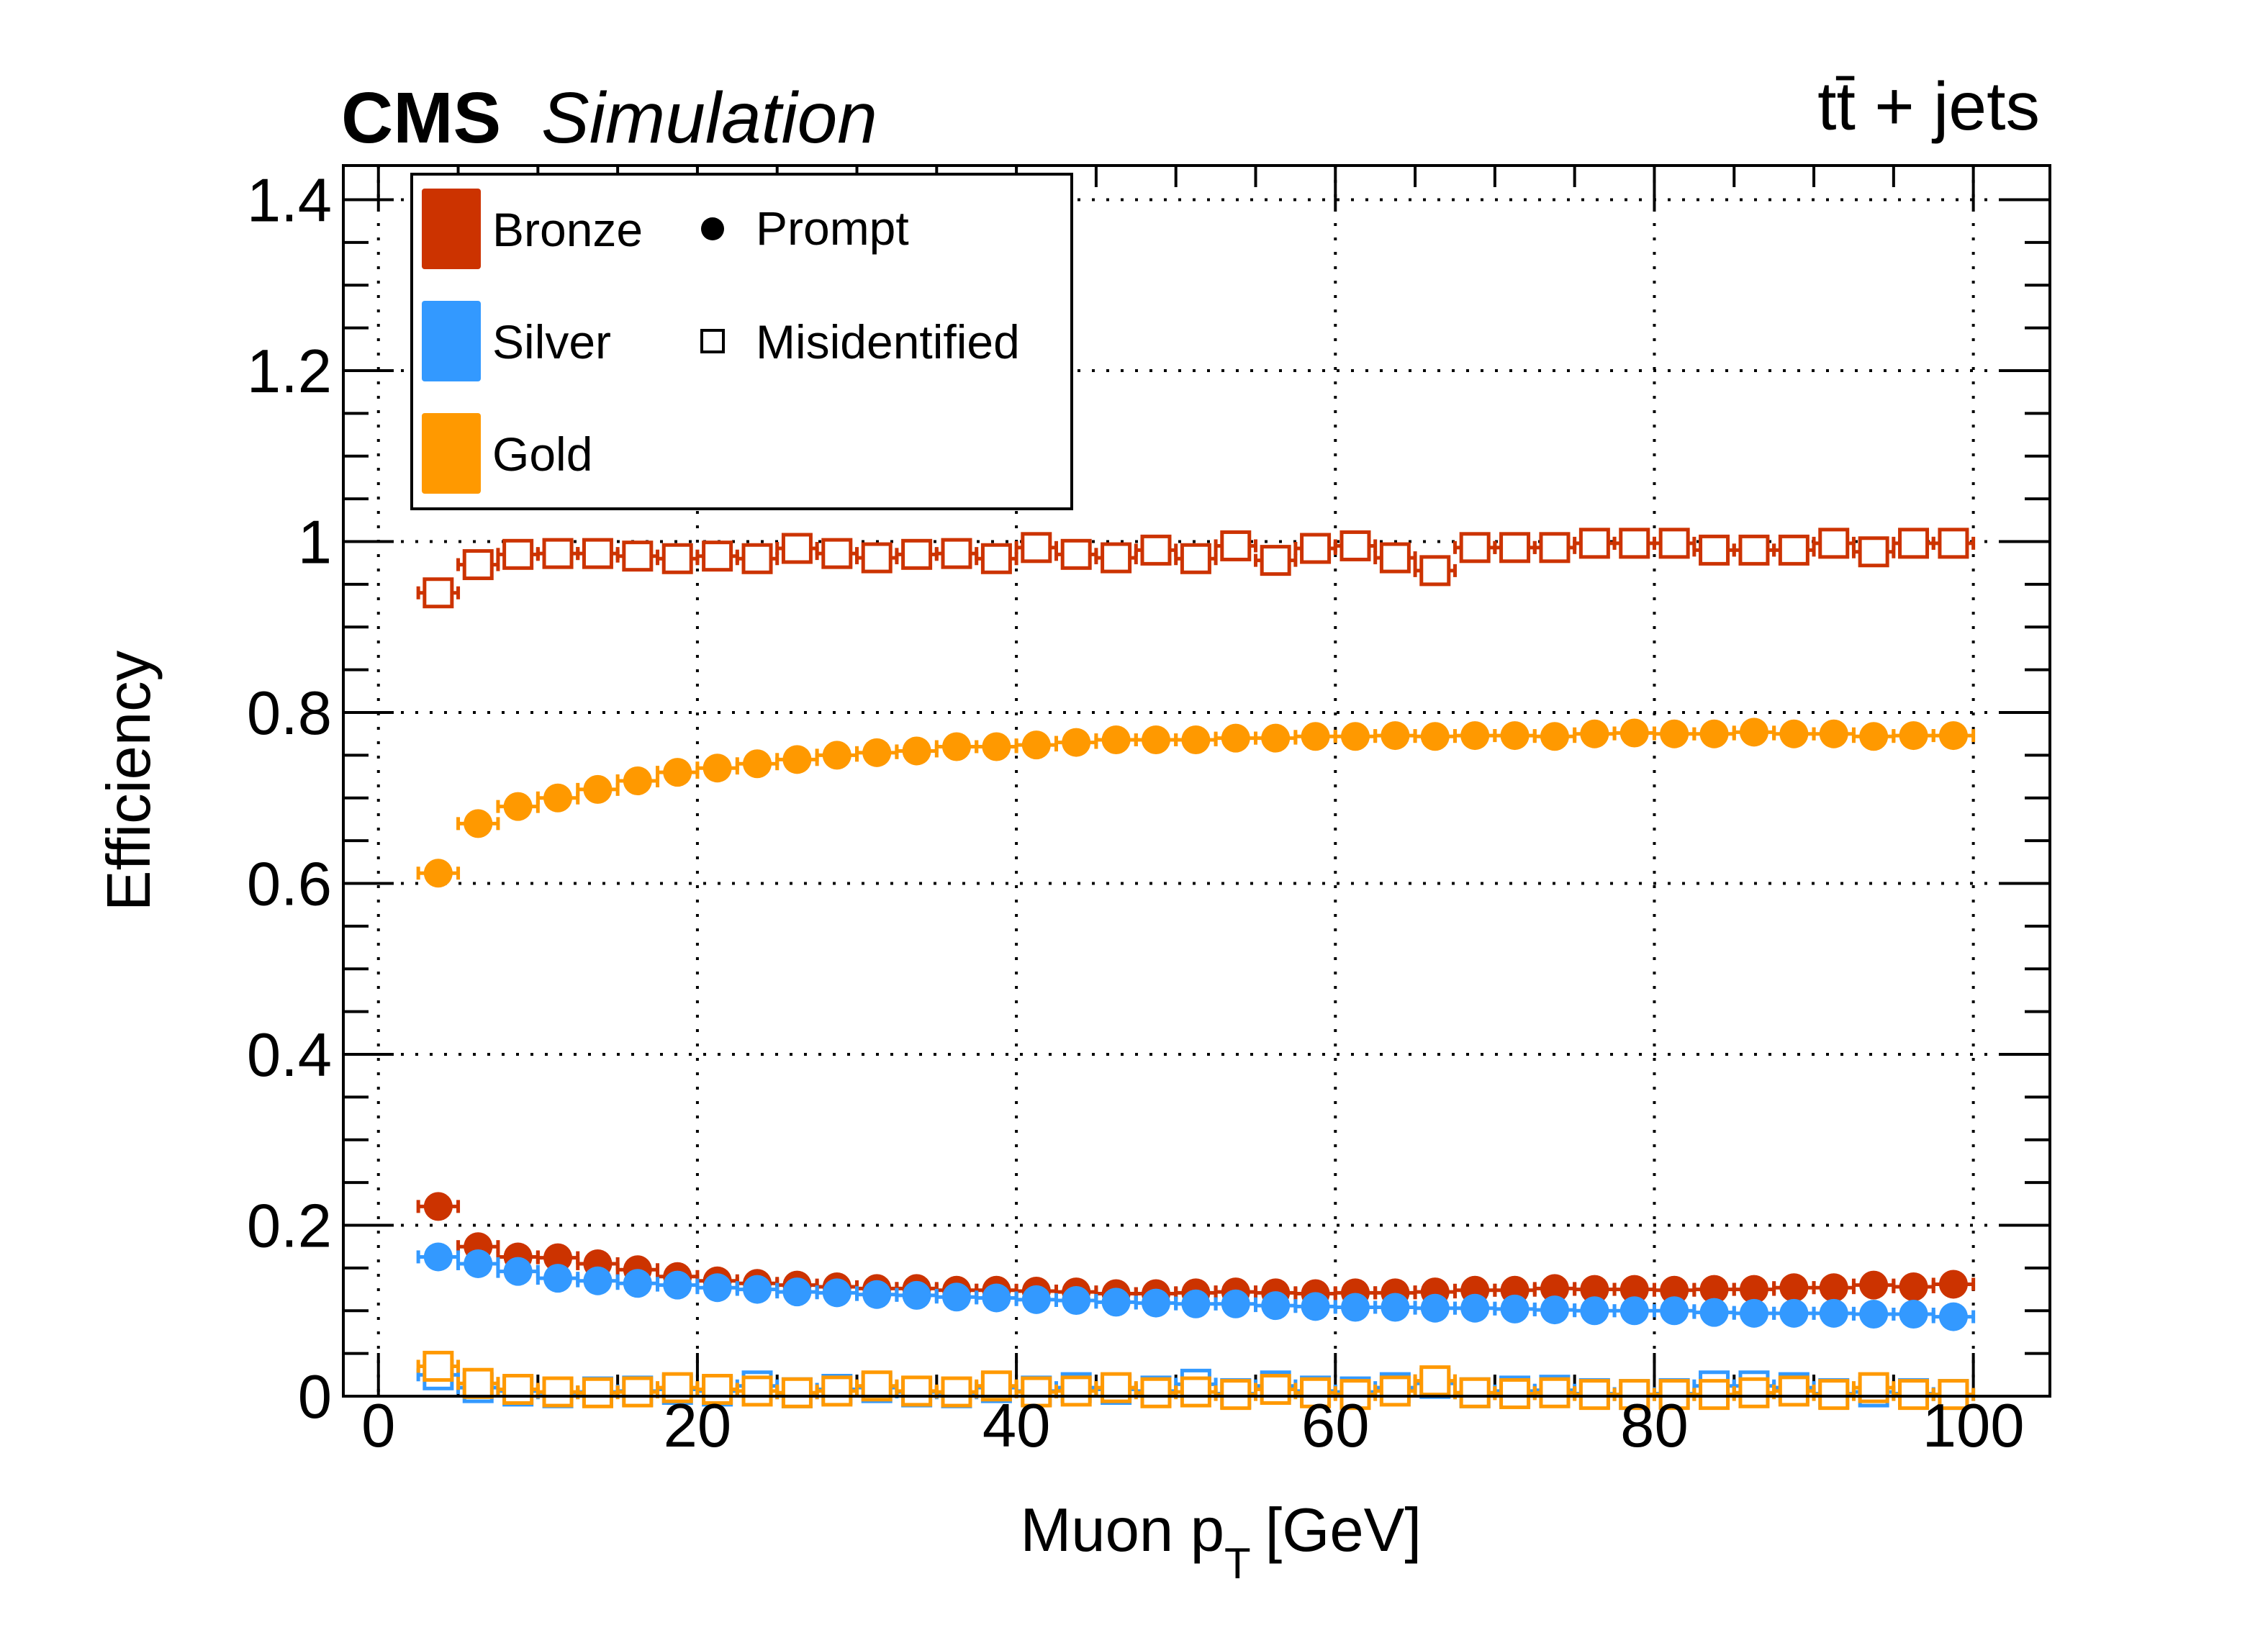 The image size is (2268, 1638). Describe the element at coordinates (1016, 1426) in the screenshot. I see `x-tick-label: 40` at that location.